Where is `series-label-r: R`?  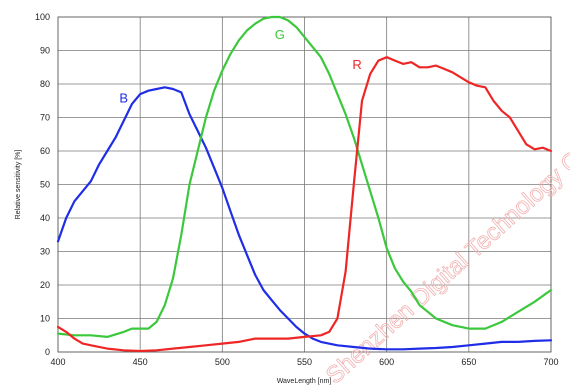
series-label-r: R is located at coordinates (356, 64).